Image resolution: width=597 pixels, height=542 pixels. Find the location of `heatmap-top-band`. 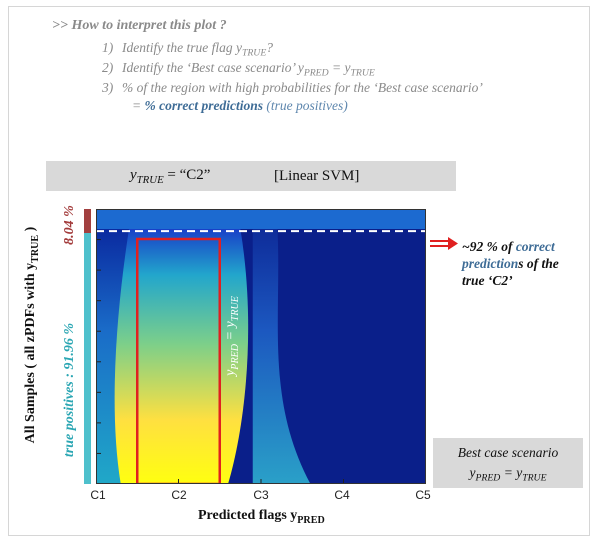

heatmap-top-band is located at coordinates (261, 219).